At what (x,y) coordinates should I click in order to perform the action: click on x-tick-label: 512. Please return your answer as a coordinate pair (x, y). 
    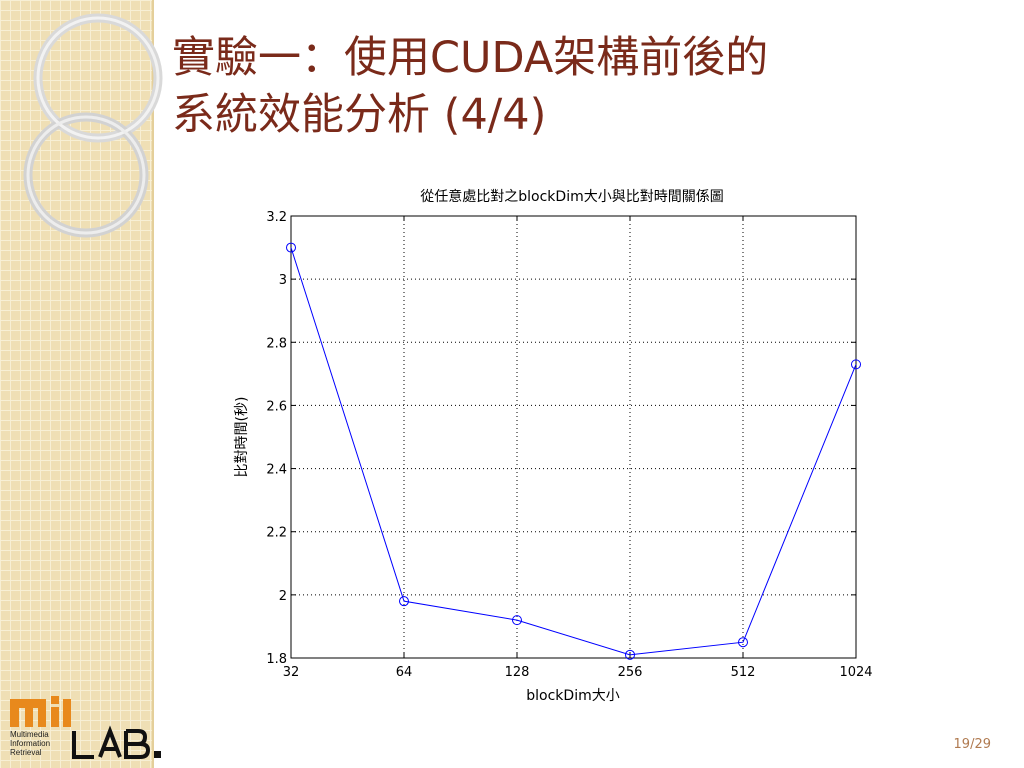
    Looking at the image, I should click on (743, 672).